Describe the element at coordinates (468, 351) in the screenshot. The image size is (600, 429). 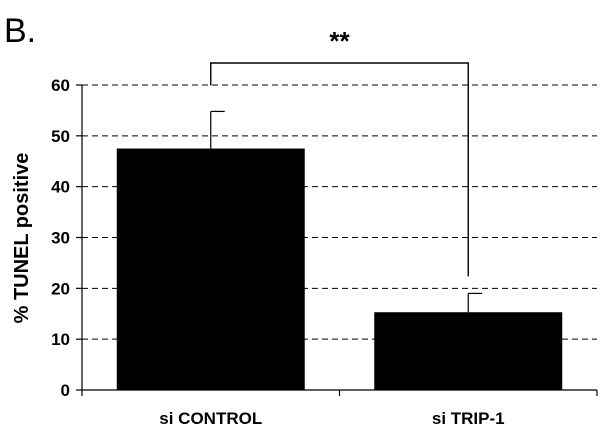
I see `bar` at that location.